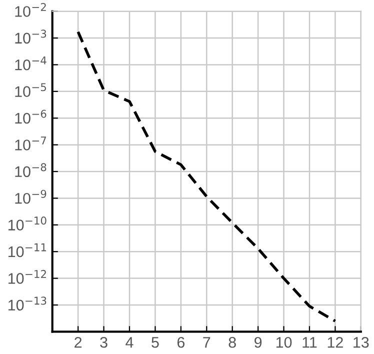  Describe the element at coordinates (361, 342) in the screenshot. I see `x-tick-label: 13` at that location.